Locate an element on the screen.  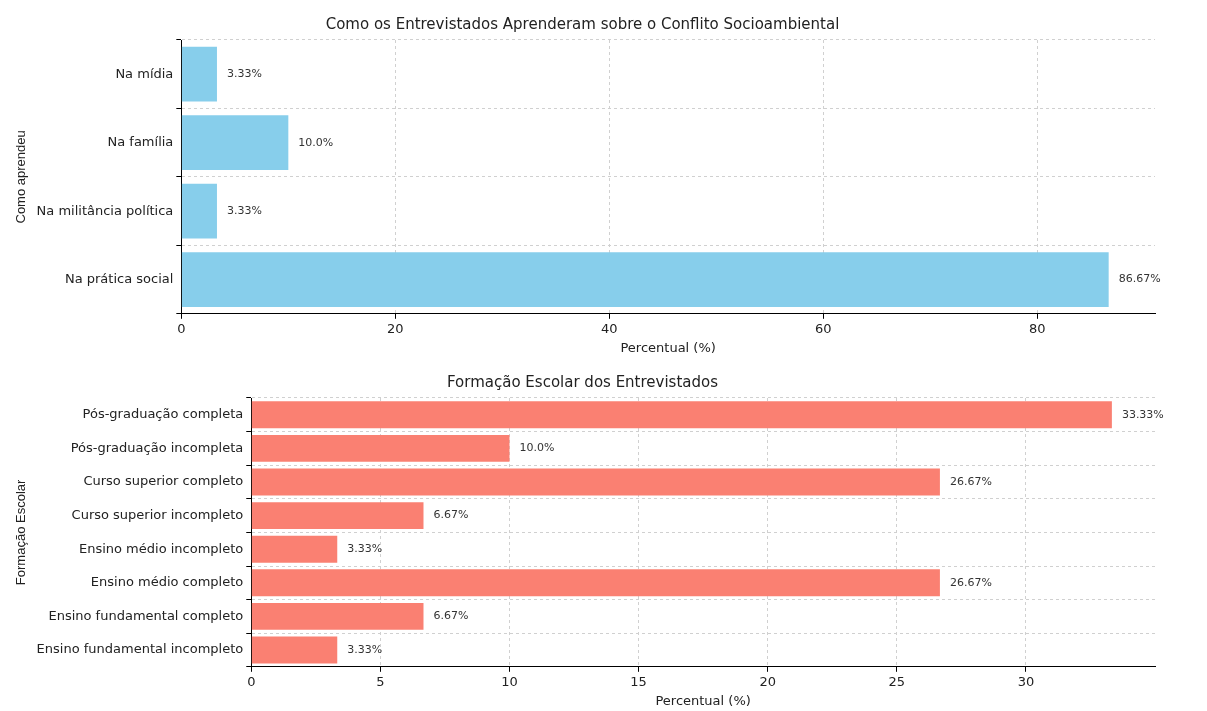
x-tick-label: 60 is located at coordinates (823, 328).